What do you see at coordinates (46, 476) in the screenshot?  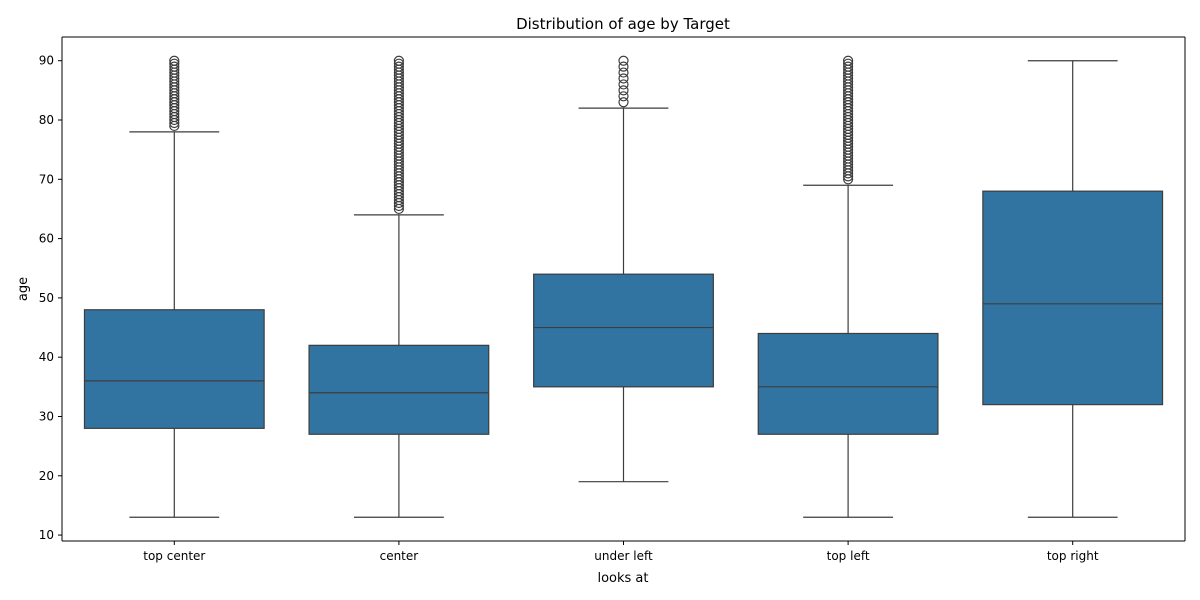 I see `y-tick-label: 20` at bounding box center [46, 476].